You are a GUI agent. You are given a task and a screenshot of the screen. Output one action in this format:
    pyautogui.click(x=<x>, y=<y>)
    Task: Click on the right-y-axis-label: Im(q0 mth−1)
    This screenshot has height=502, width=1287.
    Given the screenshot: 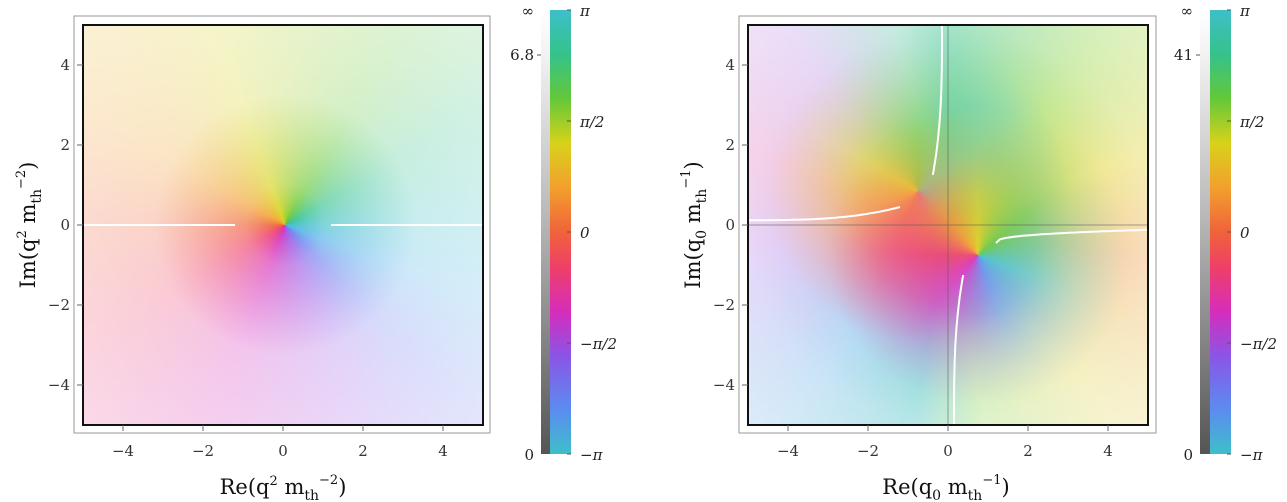 What is the action you would take?
    pyautogui.click(x=694, y=224)
    